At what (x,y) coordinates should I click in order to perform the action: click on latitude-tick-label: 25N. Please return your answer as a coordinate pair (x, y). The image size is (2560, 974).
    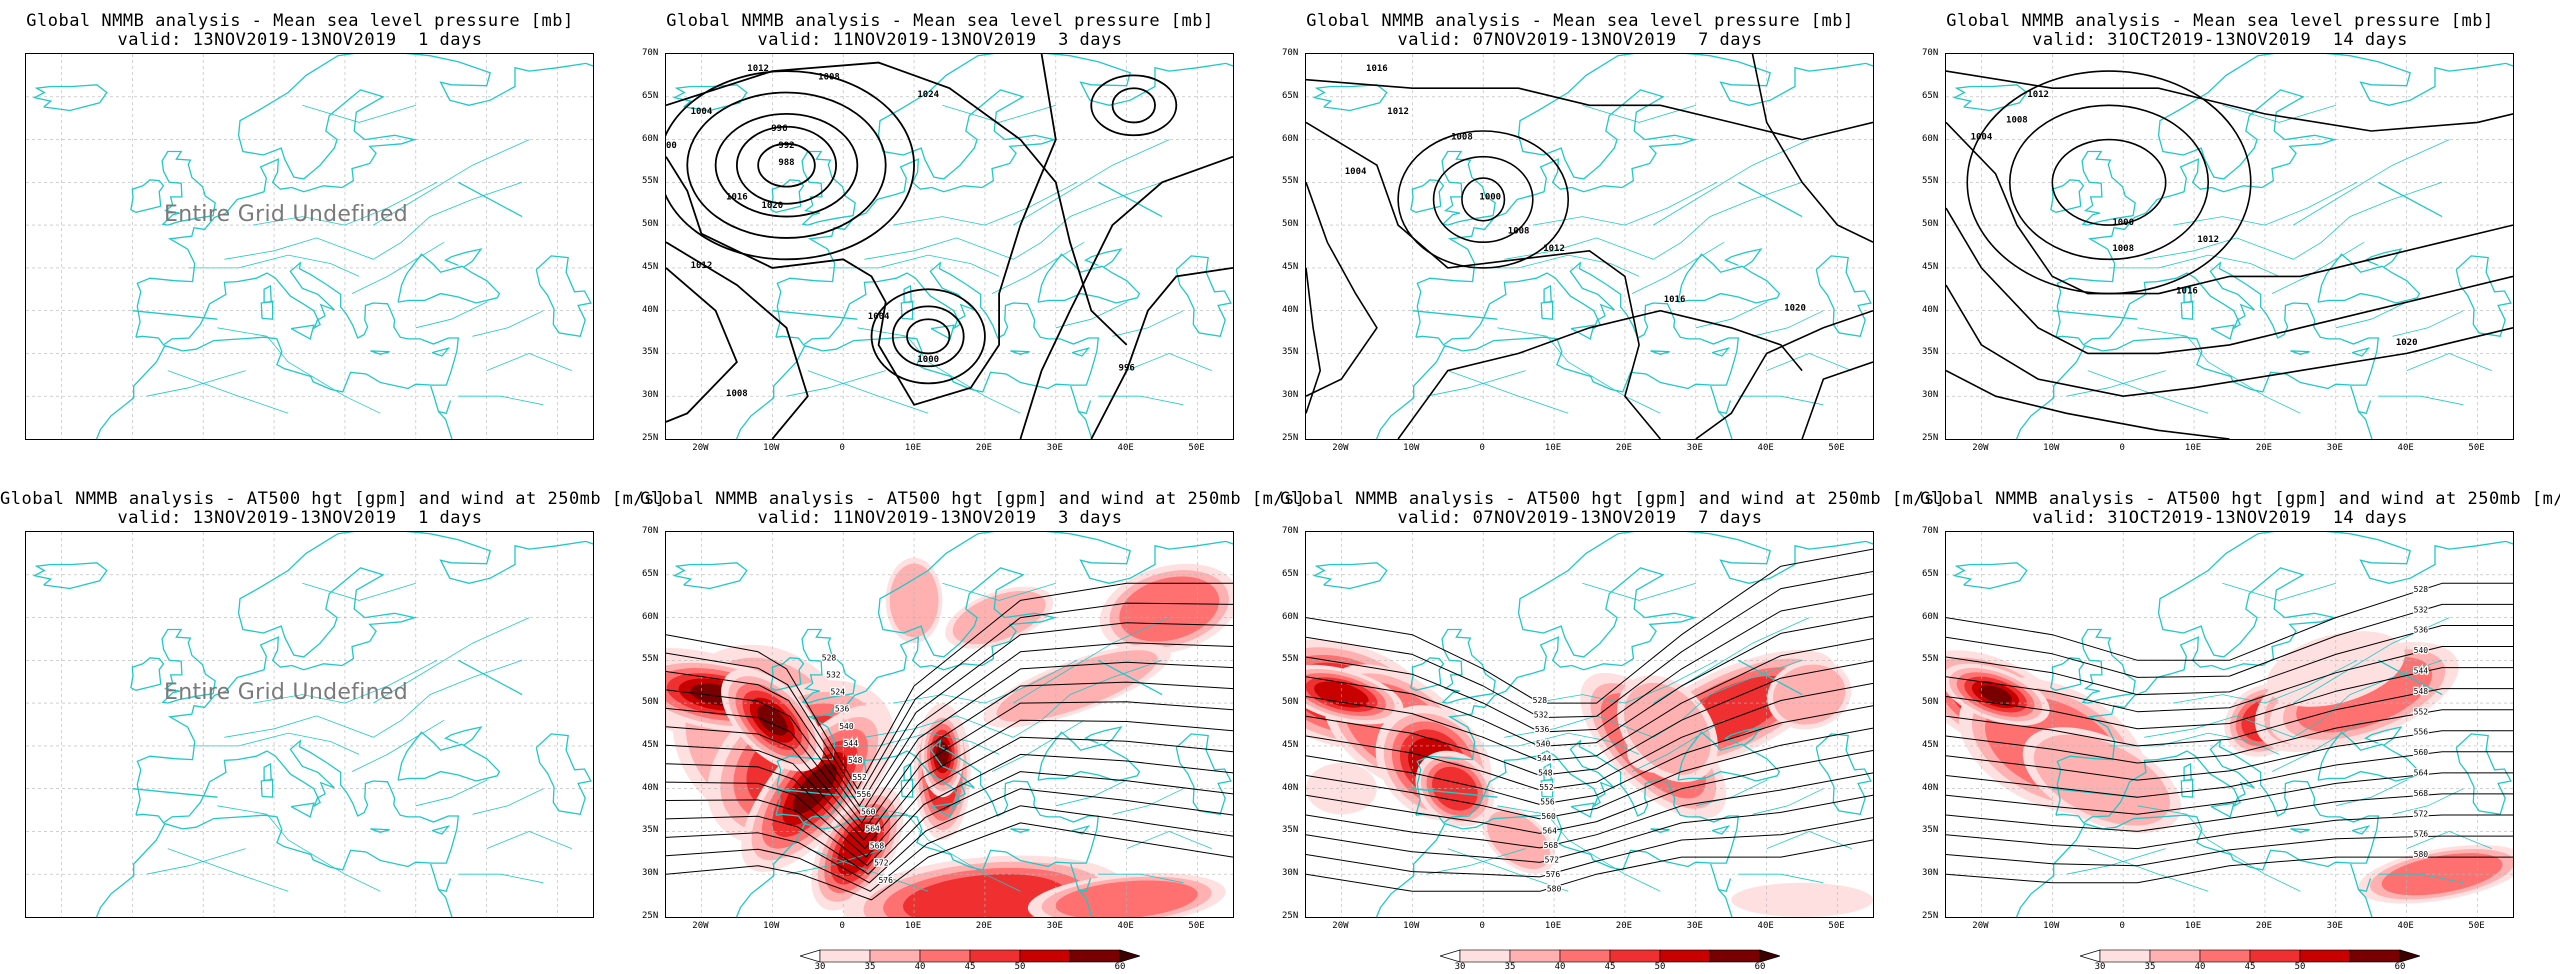
    Looking at the image, I should click on (1930, 438).